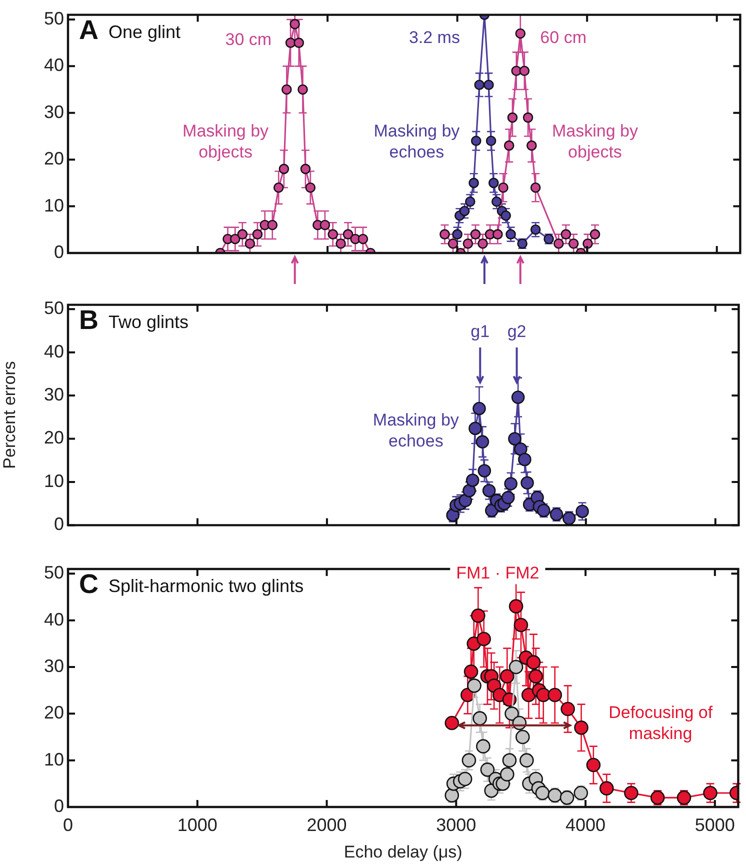 Image resolution: width=746 pixels, height=867 pixels. Describe the element at coordinates (134, 319) in the screenshot. I see `chart-title: B Two glints` at that location.